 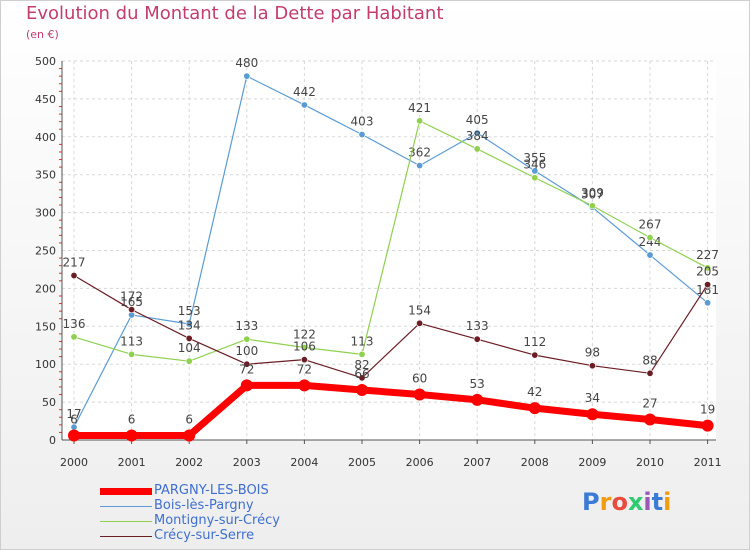 What do you see at coordinates (362, 122) in the screenshot?
I see `data-label: 403` at bounding box center [362, 122].